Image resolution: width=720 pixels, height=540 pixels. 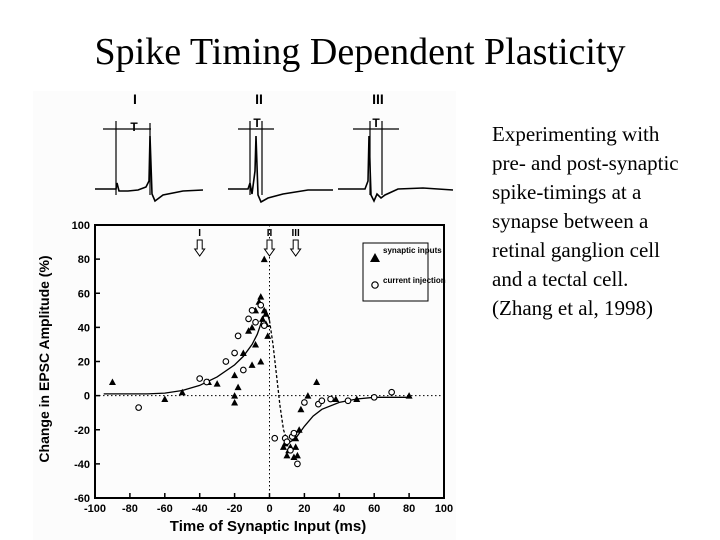 What do you see at coordinates (84, 294) in the screenshot?
I see `y-tick-label: 60` at bounding box center [84, 294].